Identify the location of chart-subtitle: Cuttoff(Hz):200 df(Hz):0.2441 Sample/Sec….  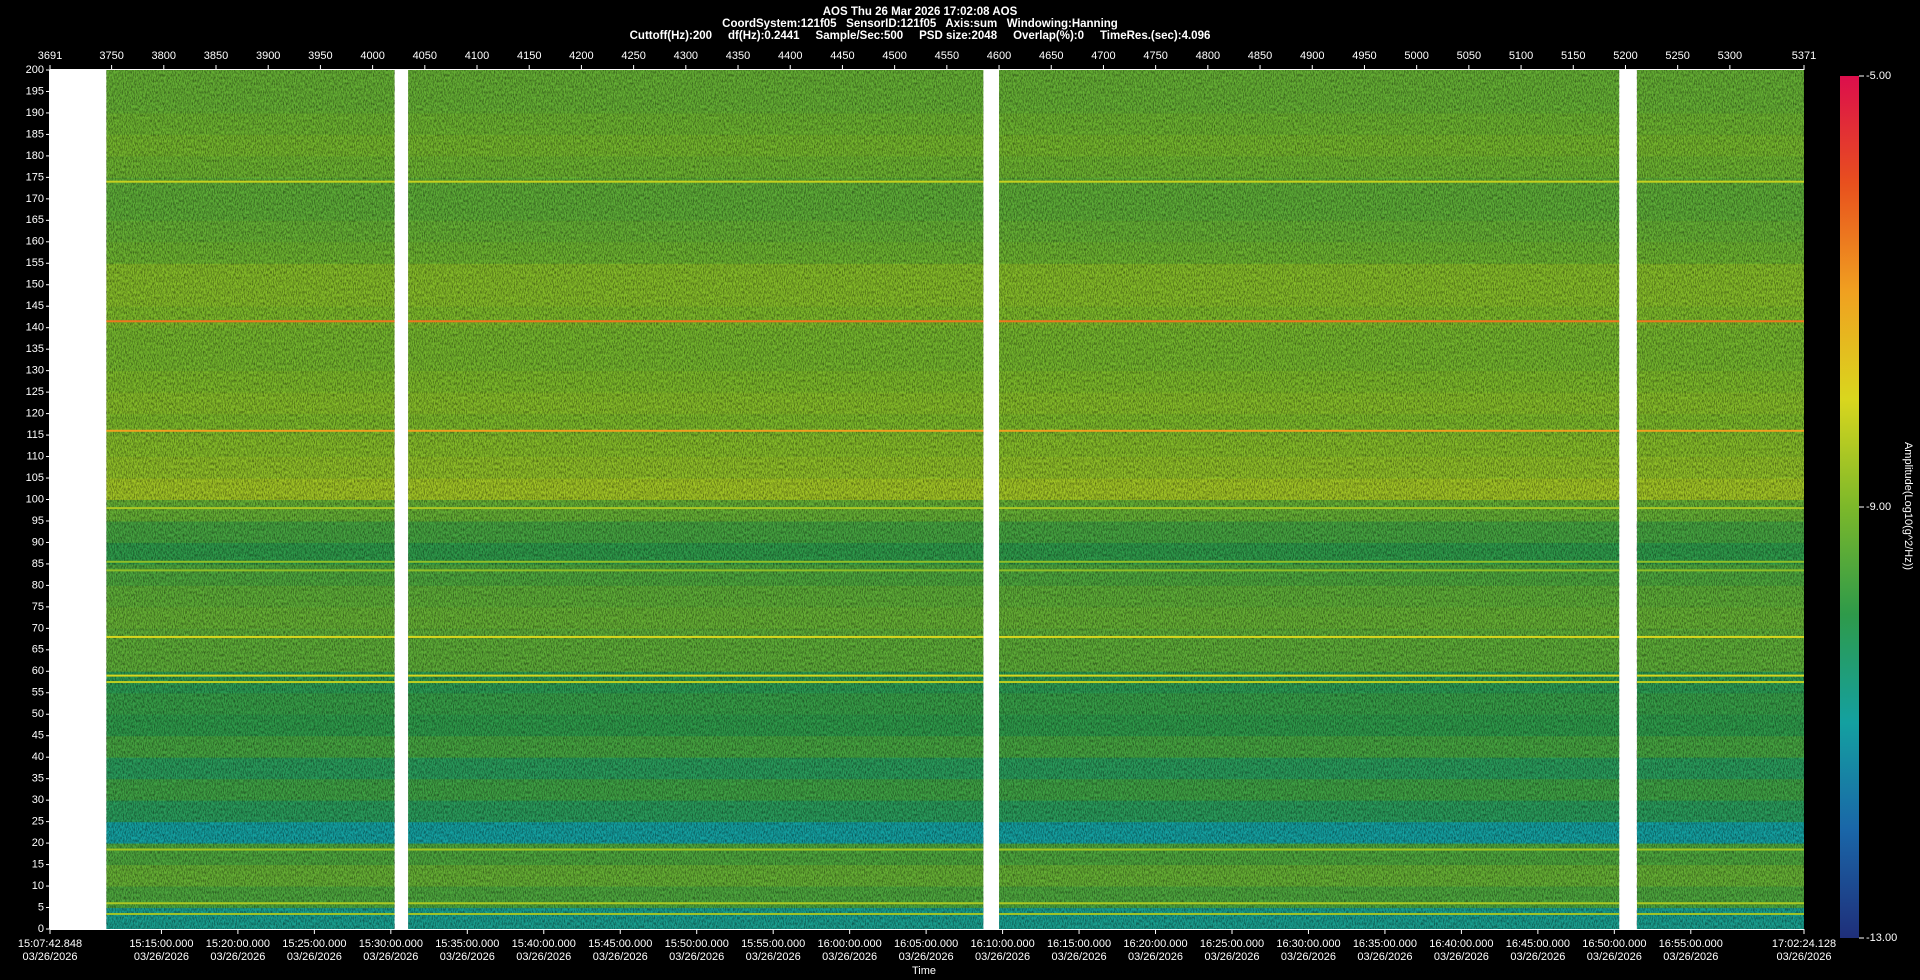
(920, 36).